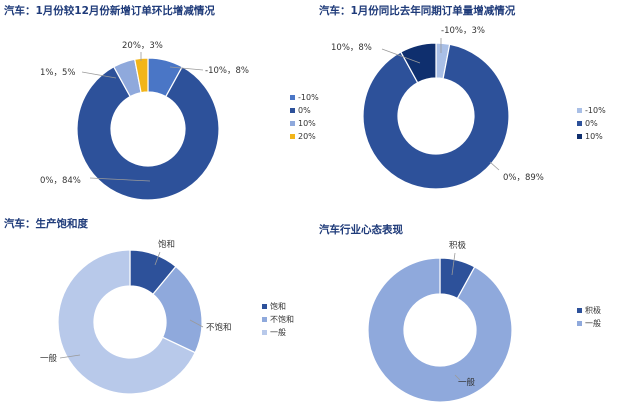 Image resolution: width=627 pixels, height=410 pixels. Describe the element at coordinates (458, 245) in the screenshot. I see `chart-4-data-label-1: 积极` at that location.